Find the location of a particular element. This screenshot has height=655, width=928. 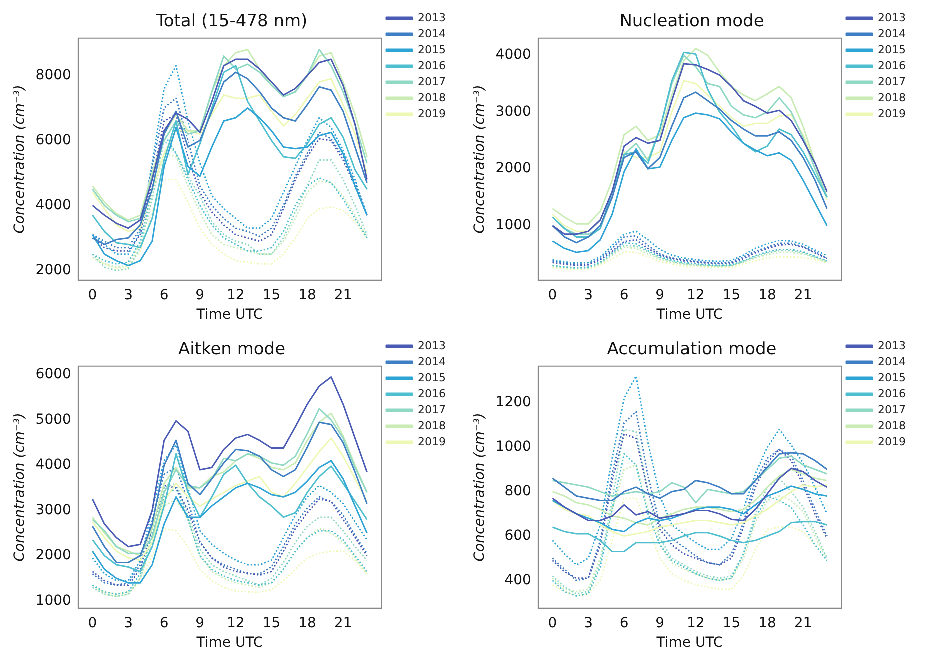

chart-title: Aitken mode is located at coordinates (232, 350).